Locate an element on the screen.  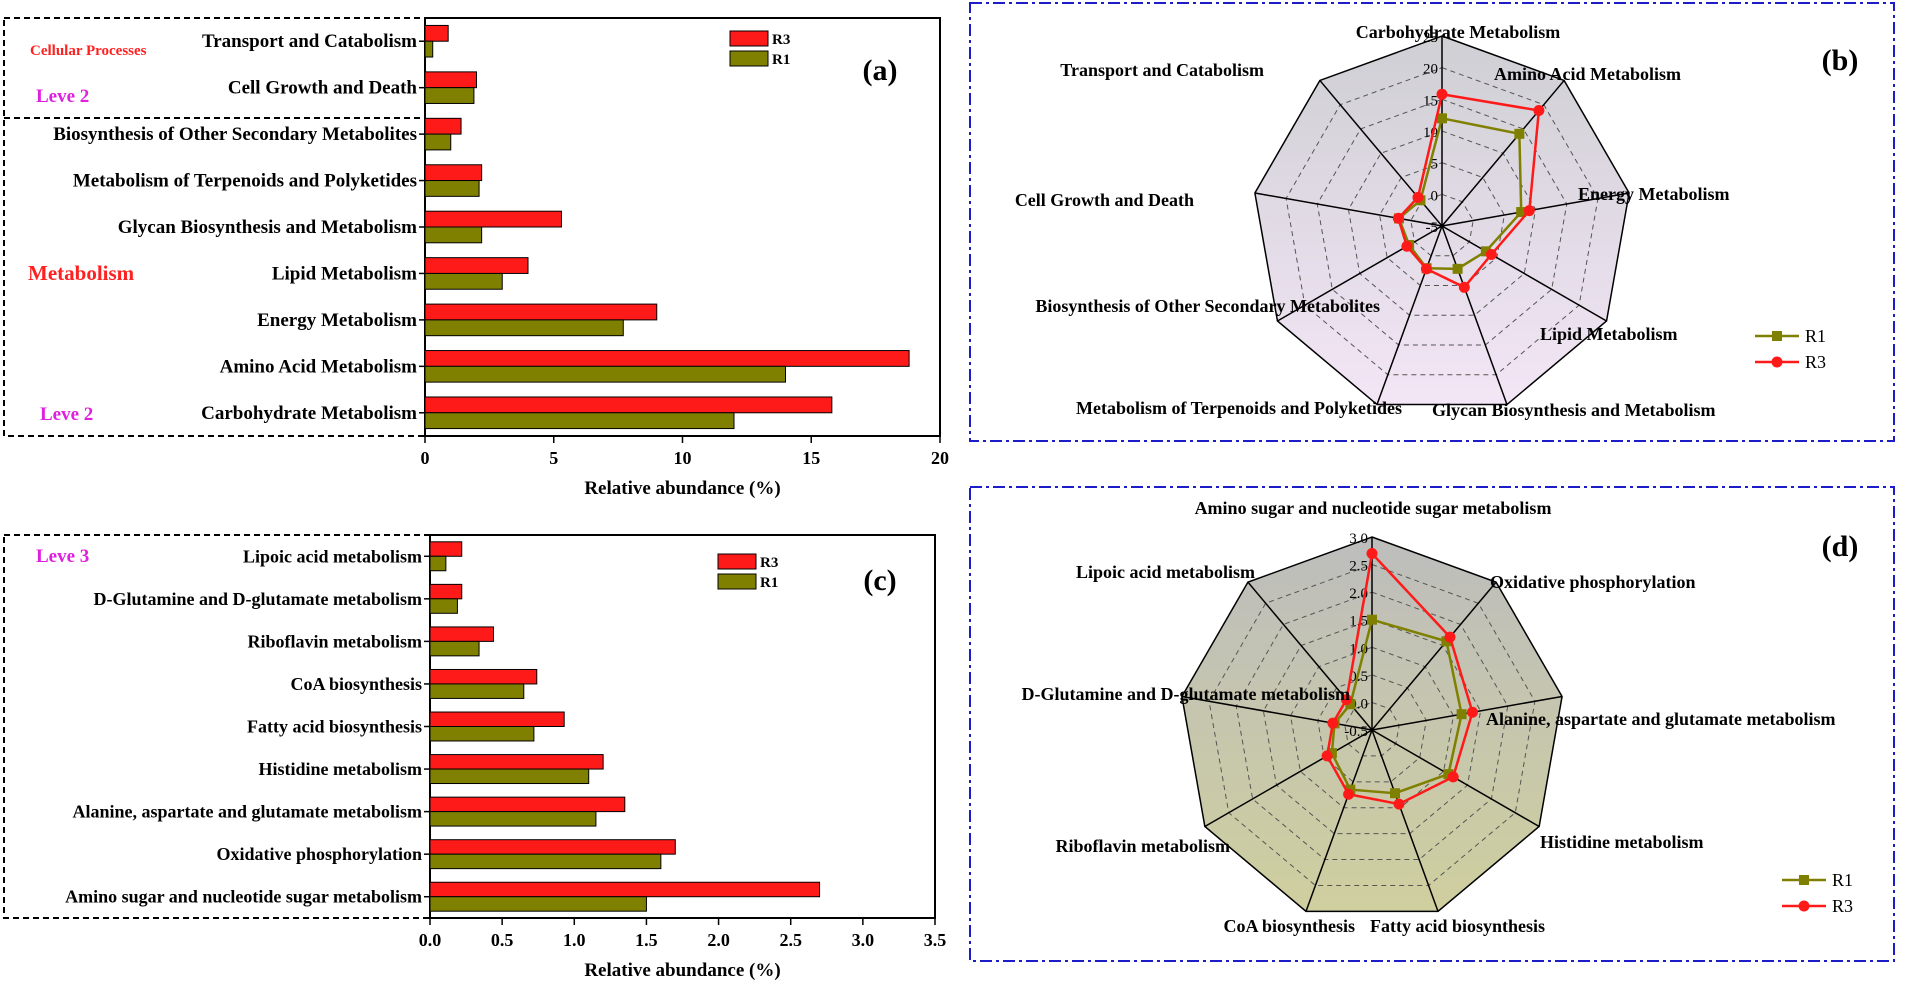
x-tick-label: 3.5 is located at coordinates (935, 940).